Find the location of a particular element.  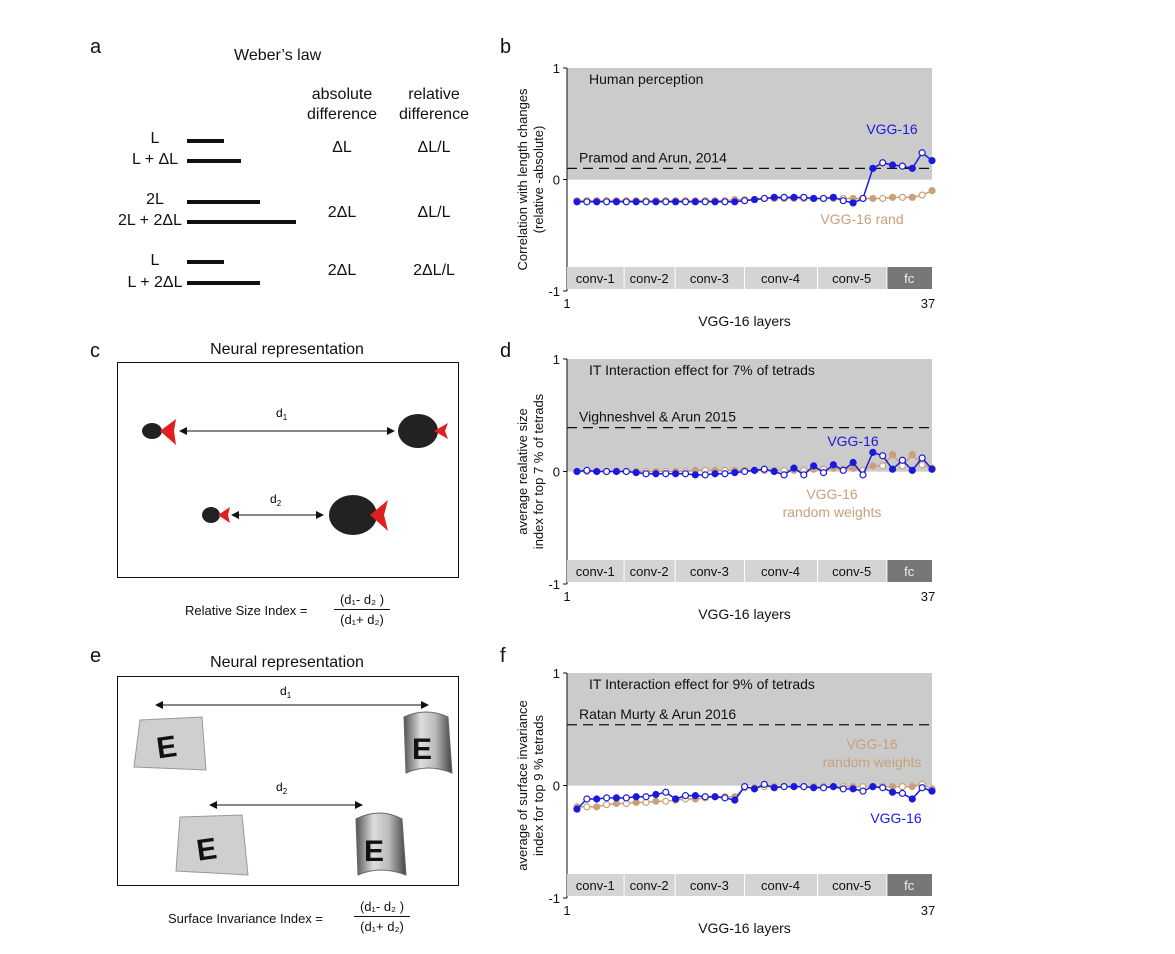

d1-label: d1 is located at coordinates (282, 414).